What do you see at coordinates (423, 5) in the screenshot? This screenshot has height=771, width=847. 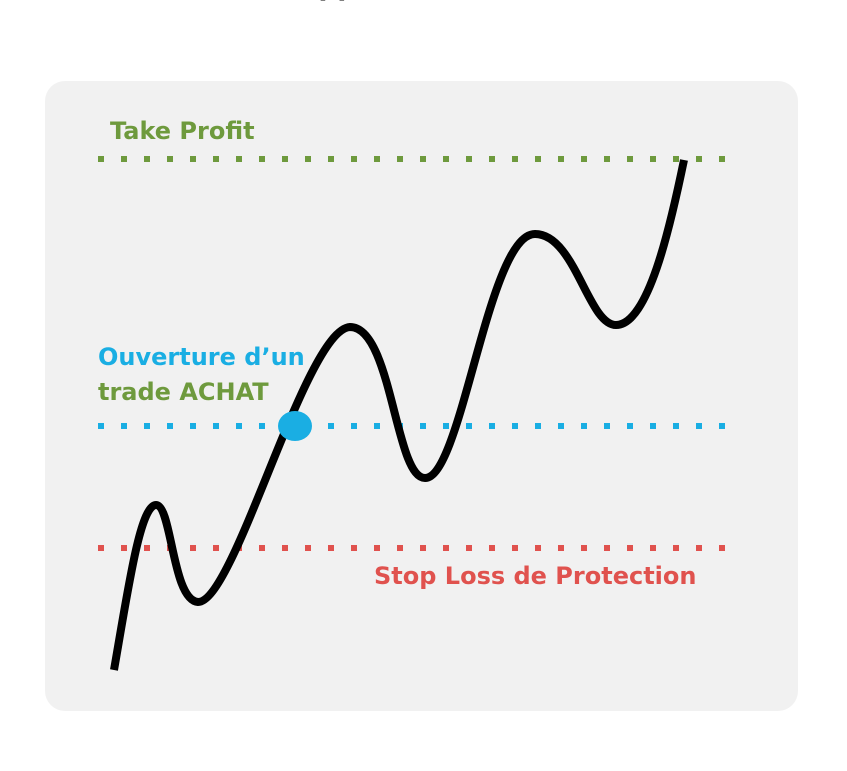 I see `cropped-heading-fragment: · ·` at bounding box center [423, 5].